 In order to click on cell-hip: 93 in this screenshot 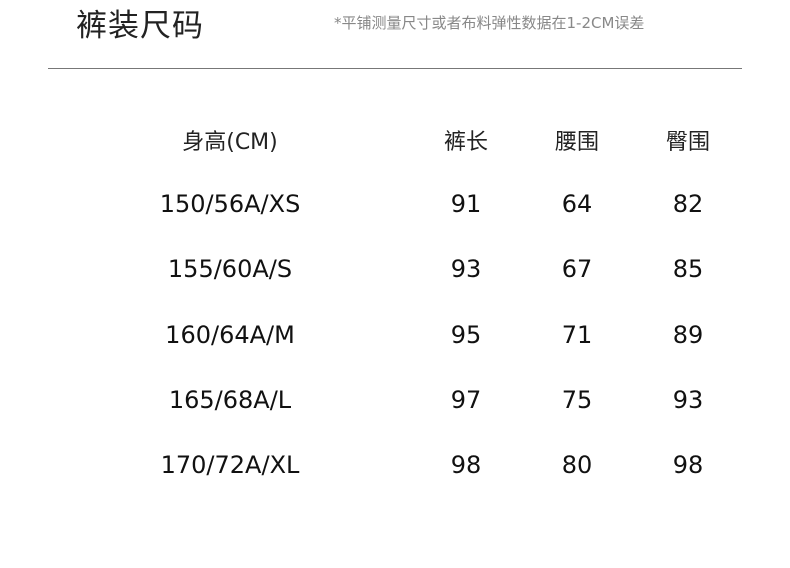, I will do `click(688, 399)`.